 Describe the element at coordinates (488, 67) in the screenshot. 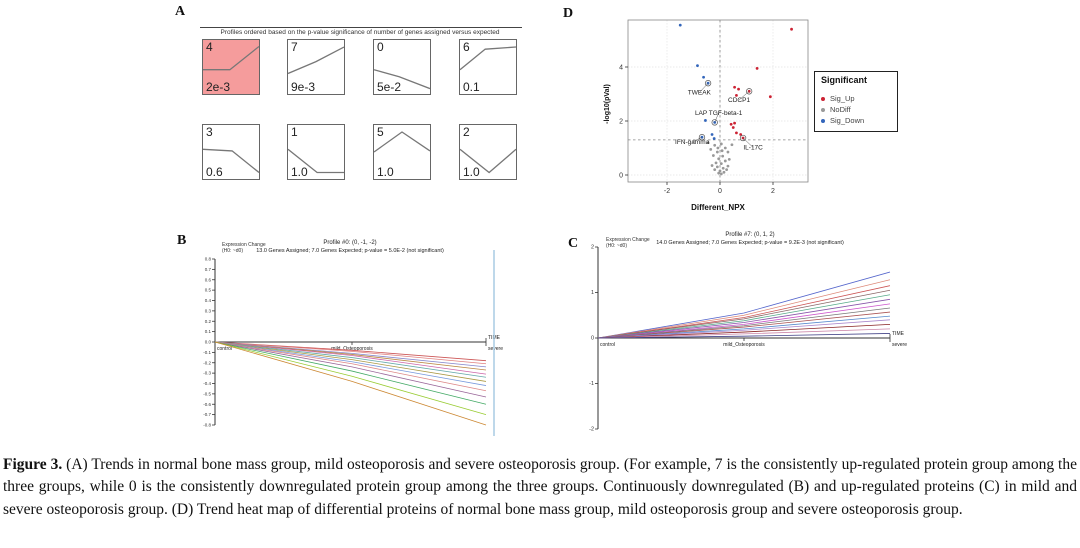

I see `profile-box-6: 6 0.1` at that location.